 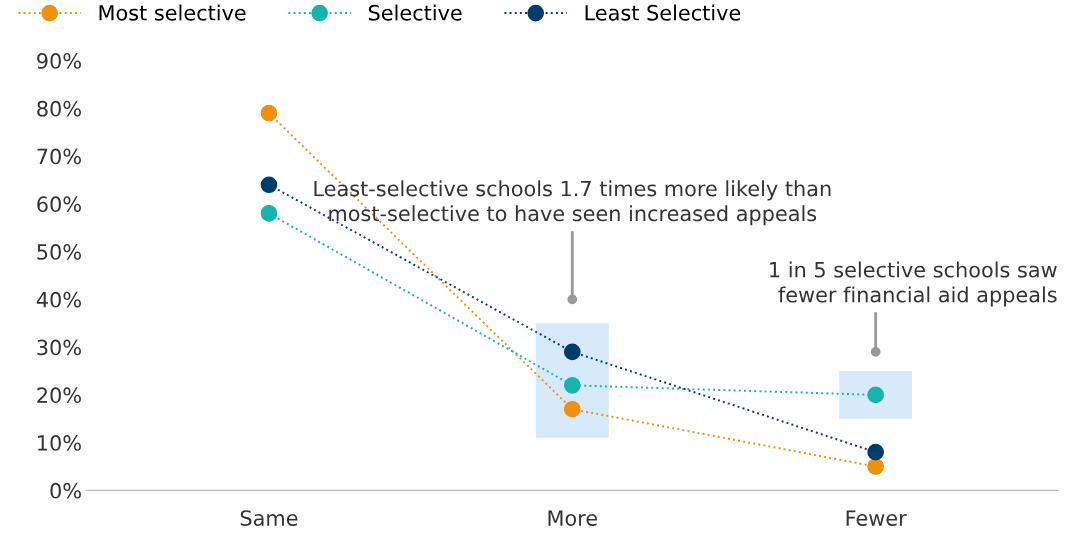 I want to click on y-tick-label: 90%, so click(x=59, y=61).